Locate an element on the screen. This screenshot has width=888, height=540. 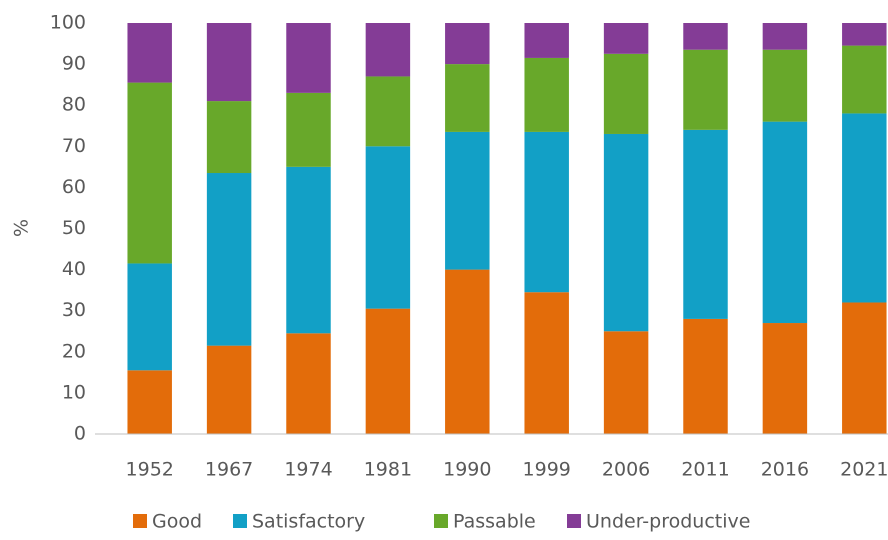
y-tick-label: 0 is located at coordinates (80, 434).